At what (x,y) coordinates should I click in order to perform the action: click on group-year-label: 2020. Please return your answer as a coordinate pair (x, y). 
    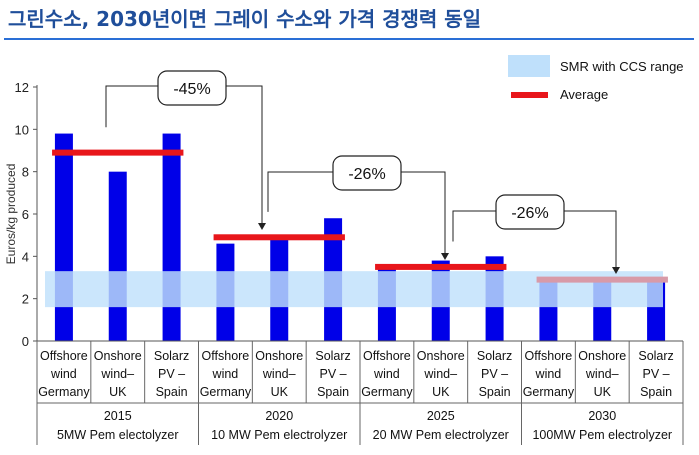
    Looking at the image, I should click on (279, 416).